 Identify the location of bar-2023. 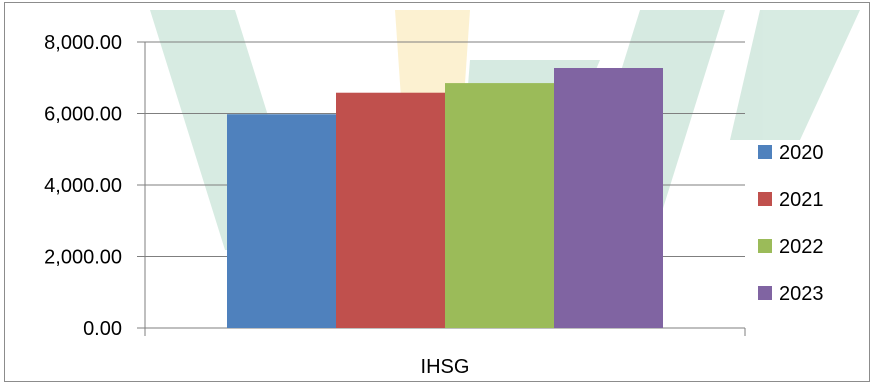
(608, 197).